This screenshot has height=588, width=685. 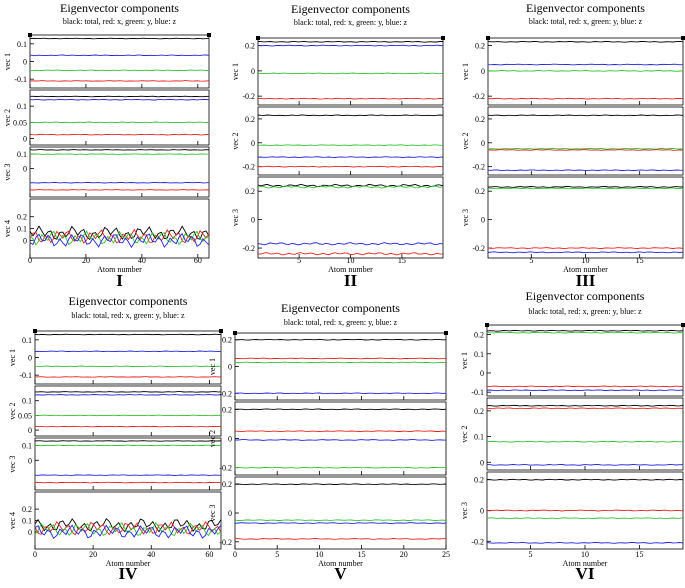 What do you see at coordinates (209, 35) in the screenshot?
I see `chart-i-marker-right` at bounding box center [209, 35].